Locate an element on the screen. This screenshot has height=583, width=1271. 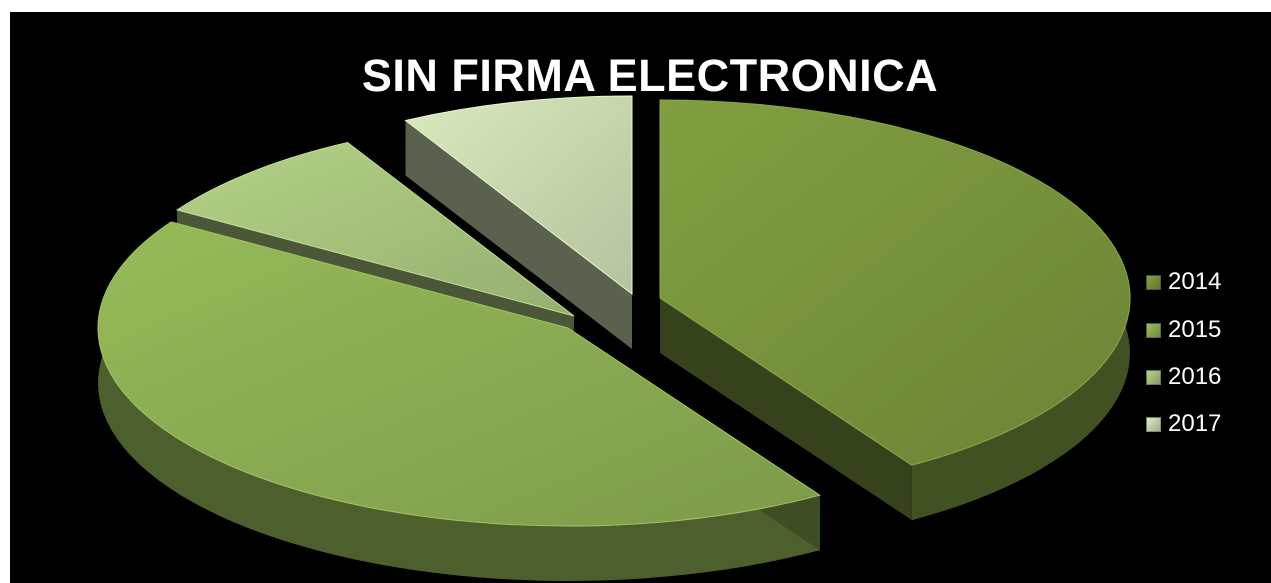
legend-swatch-2016 is located at coordinates (1153, 377).